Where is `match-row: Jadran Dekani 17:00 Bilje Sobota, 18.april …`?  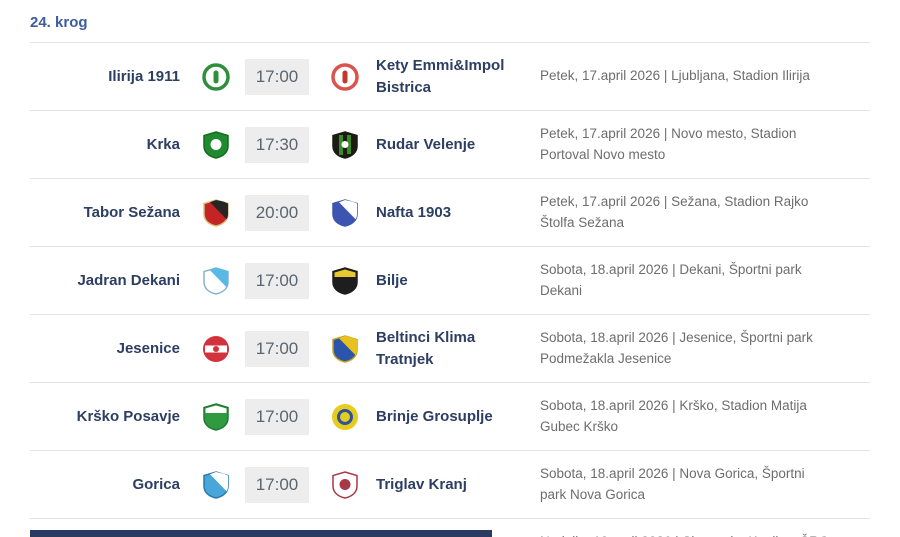 match-row: Jadran Dekani 17:00 Bilje Sobota, 18.april … is located at coordinates (450, 281).